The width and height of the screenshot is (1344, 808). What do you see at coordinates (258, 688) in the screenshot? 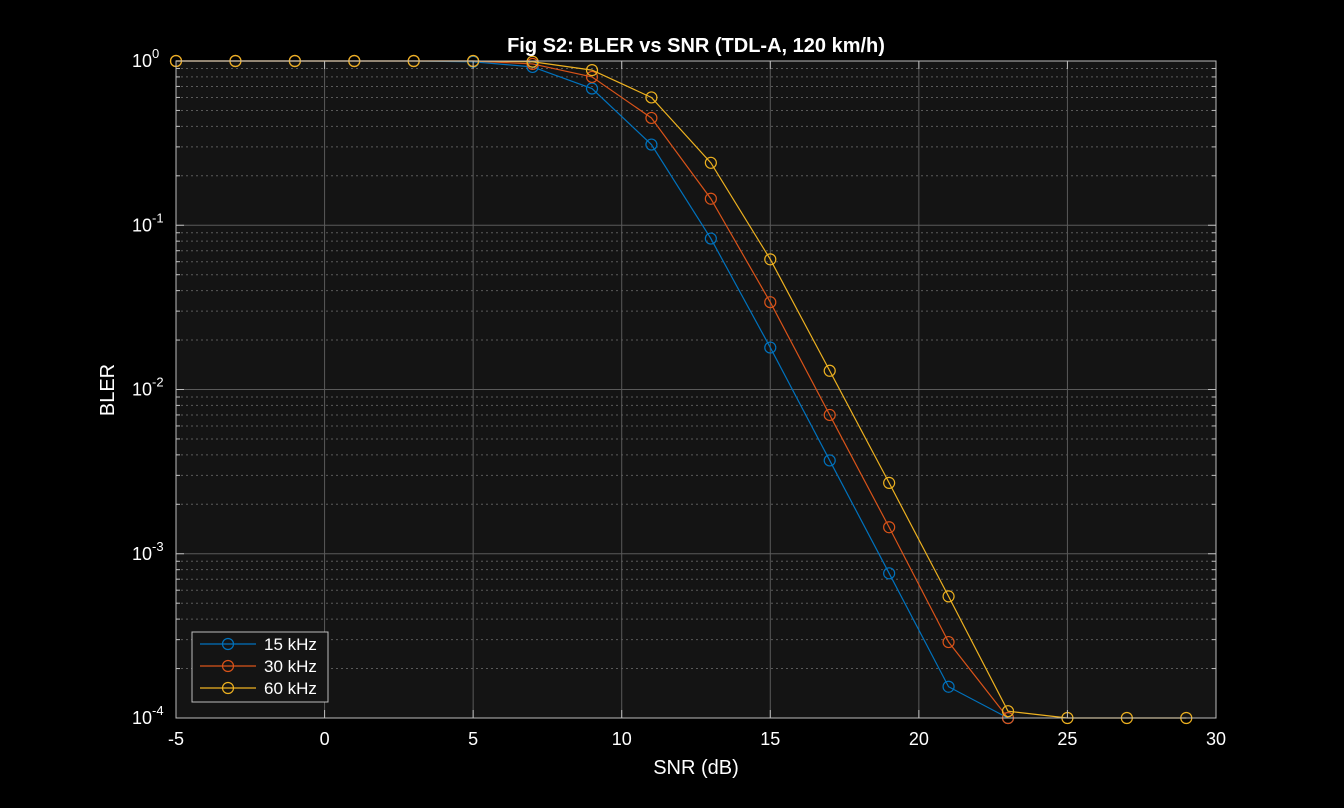
I see `legend-item: 60 kHz` at bounding box center [258, 688].